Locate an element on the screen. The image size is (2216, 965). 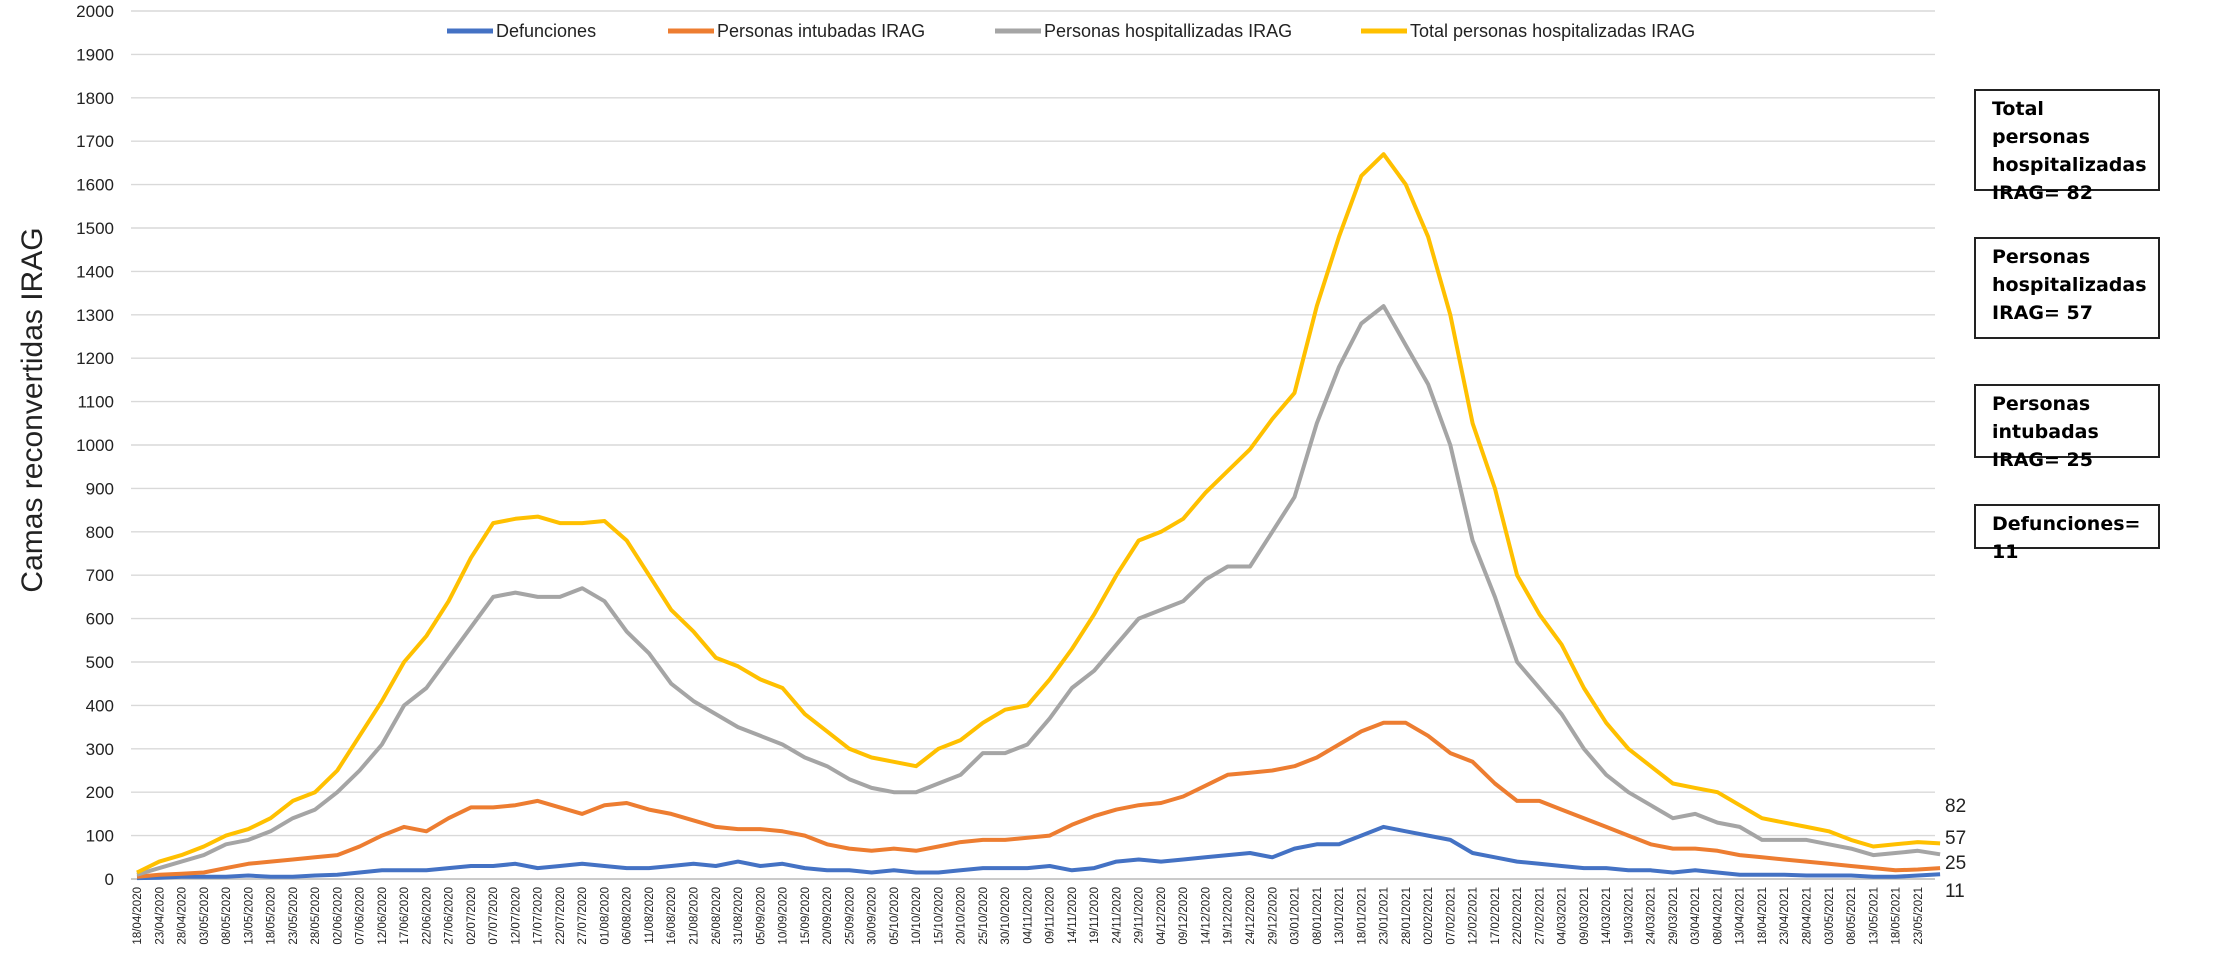
x-tick-label: 29/12/2020 is located at coordinates (1273, 916).